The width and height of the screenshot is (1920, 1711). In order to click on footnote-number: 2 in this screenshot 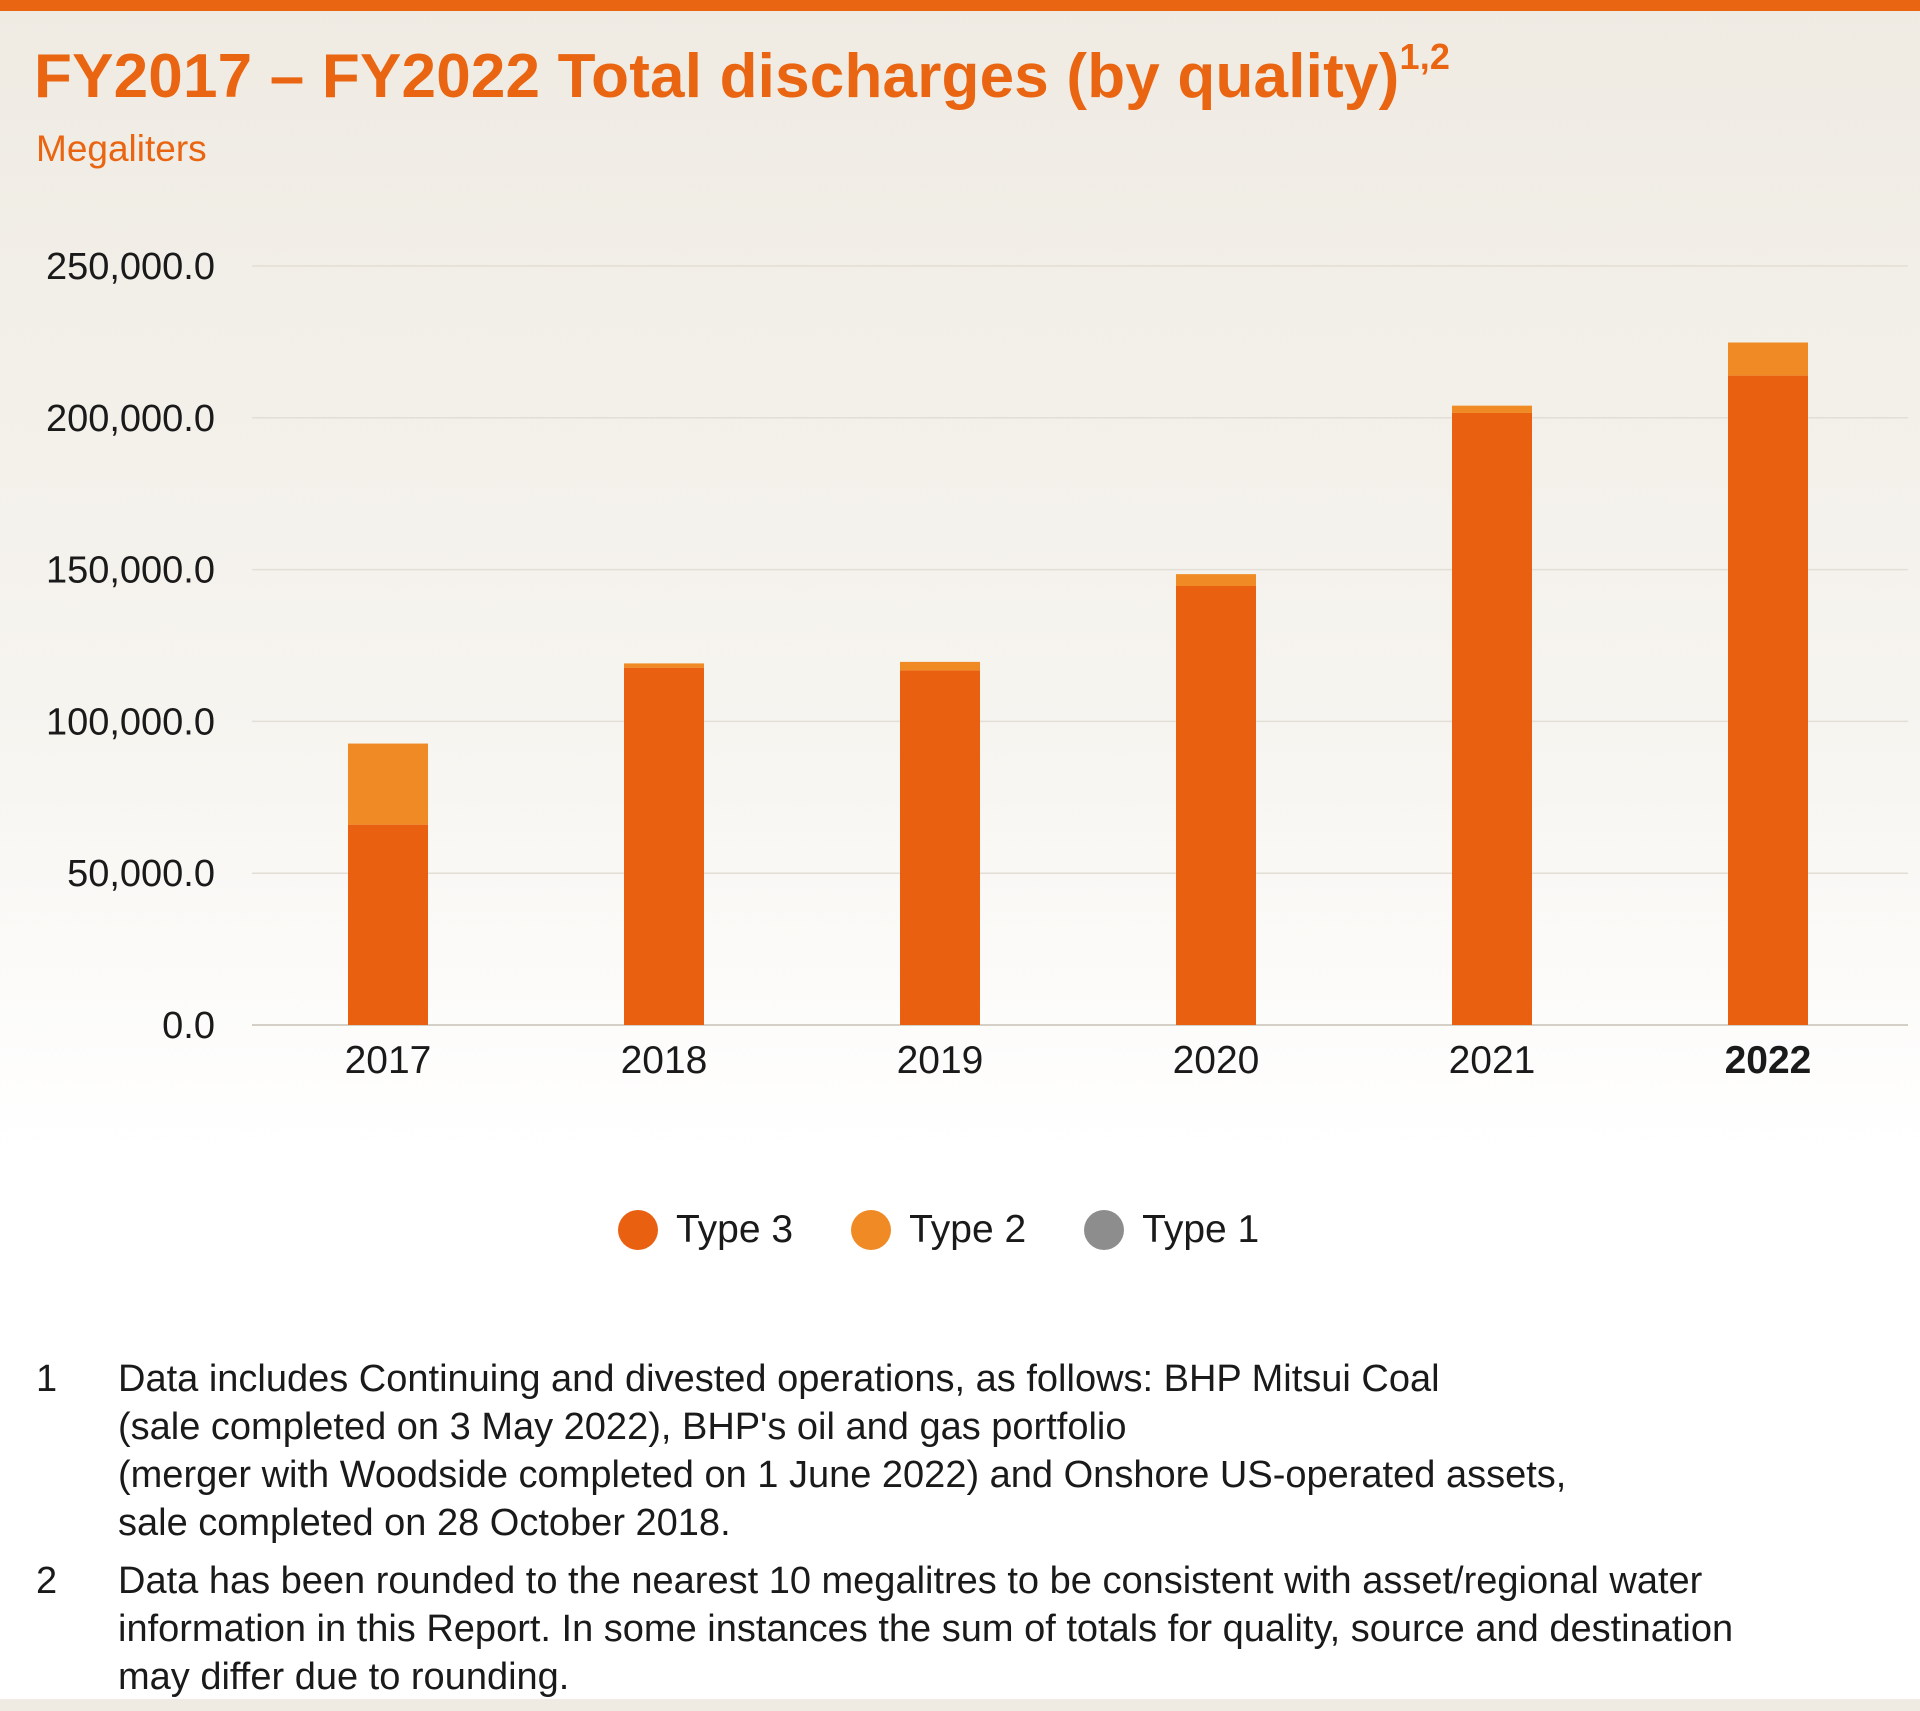, I will do `click(47, 1581)`.